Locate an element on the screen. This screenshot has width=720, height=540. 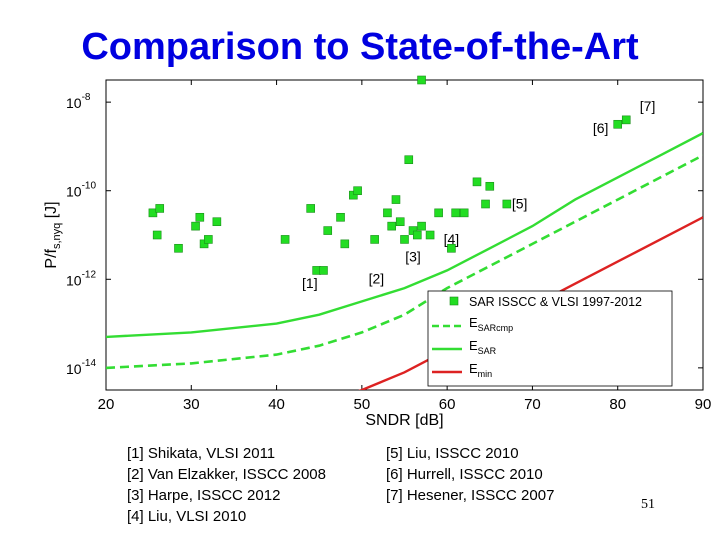
reference-annotation: [2] is located at coordinates (377, 279).